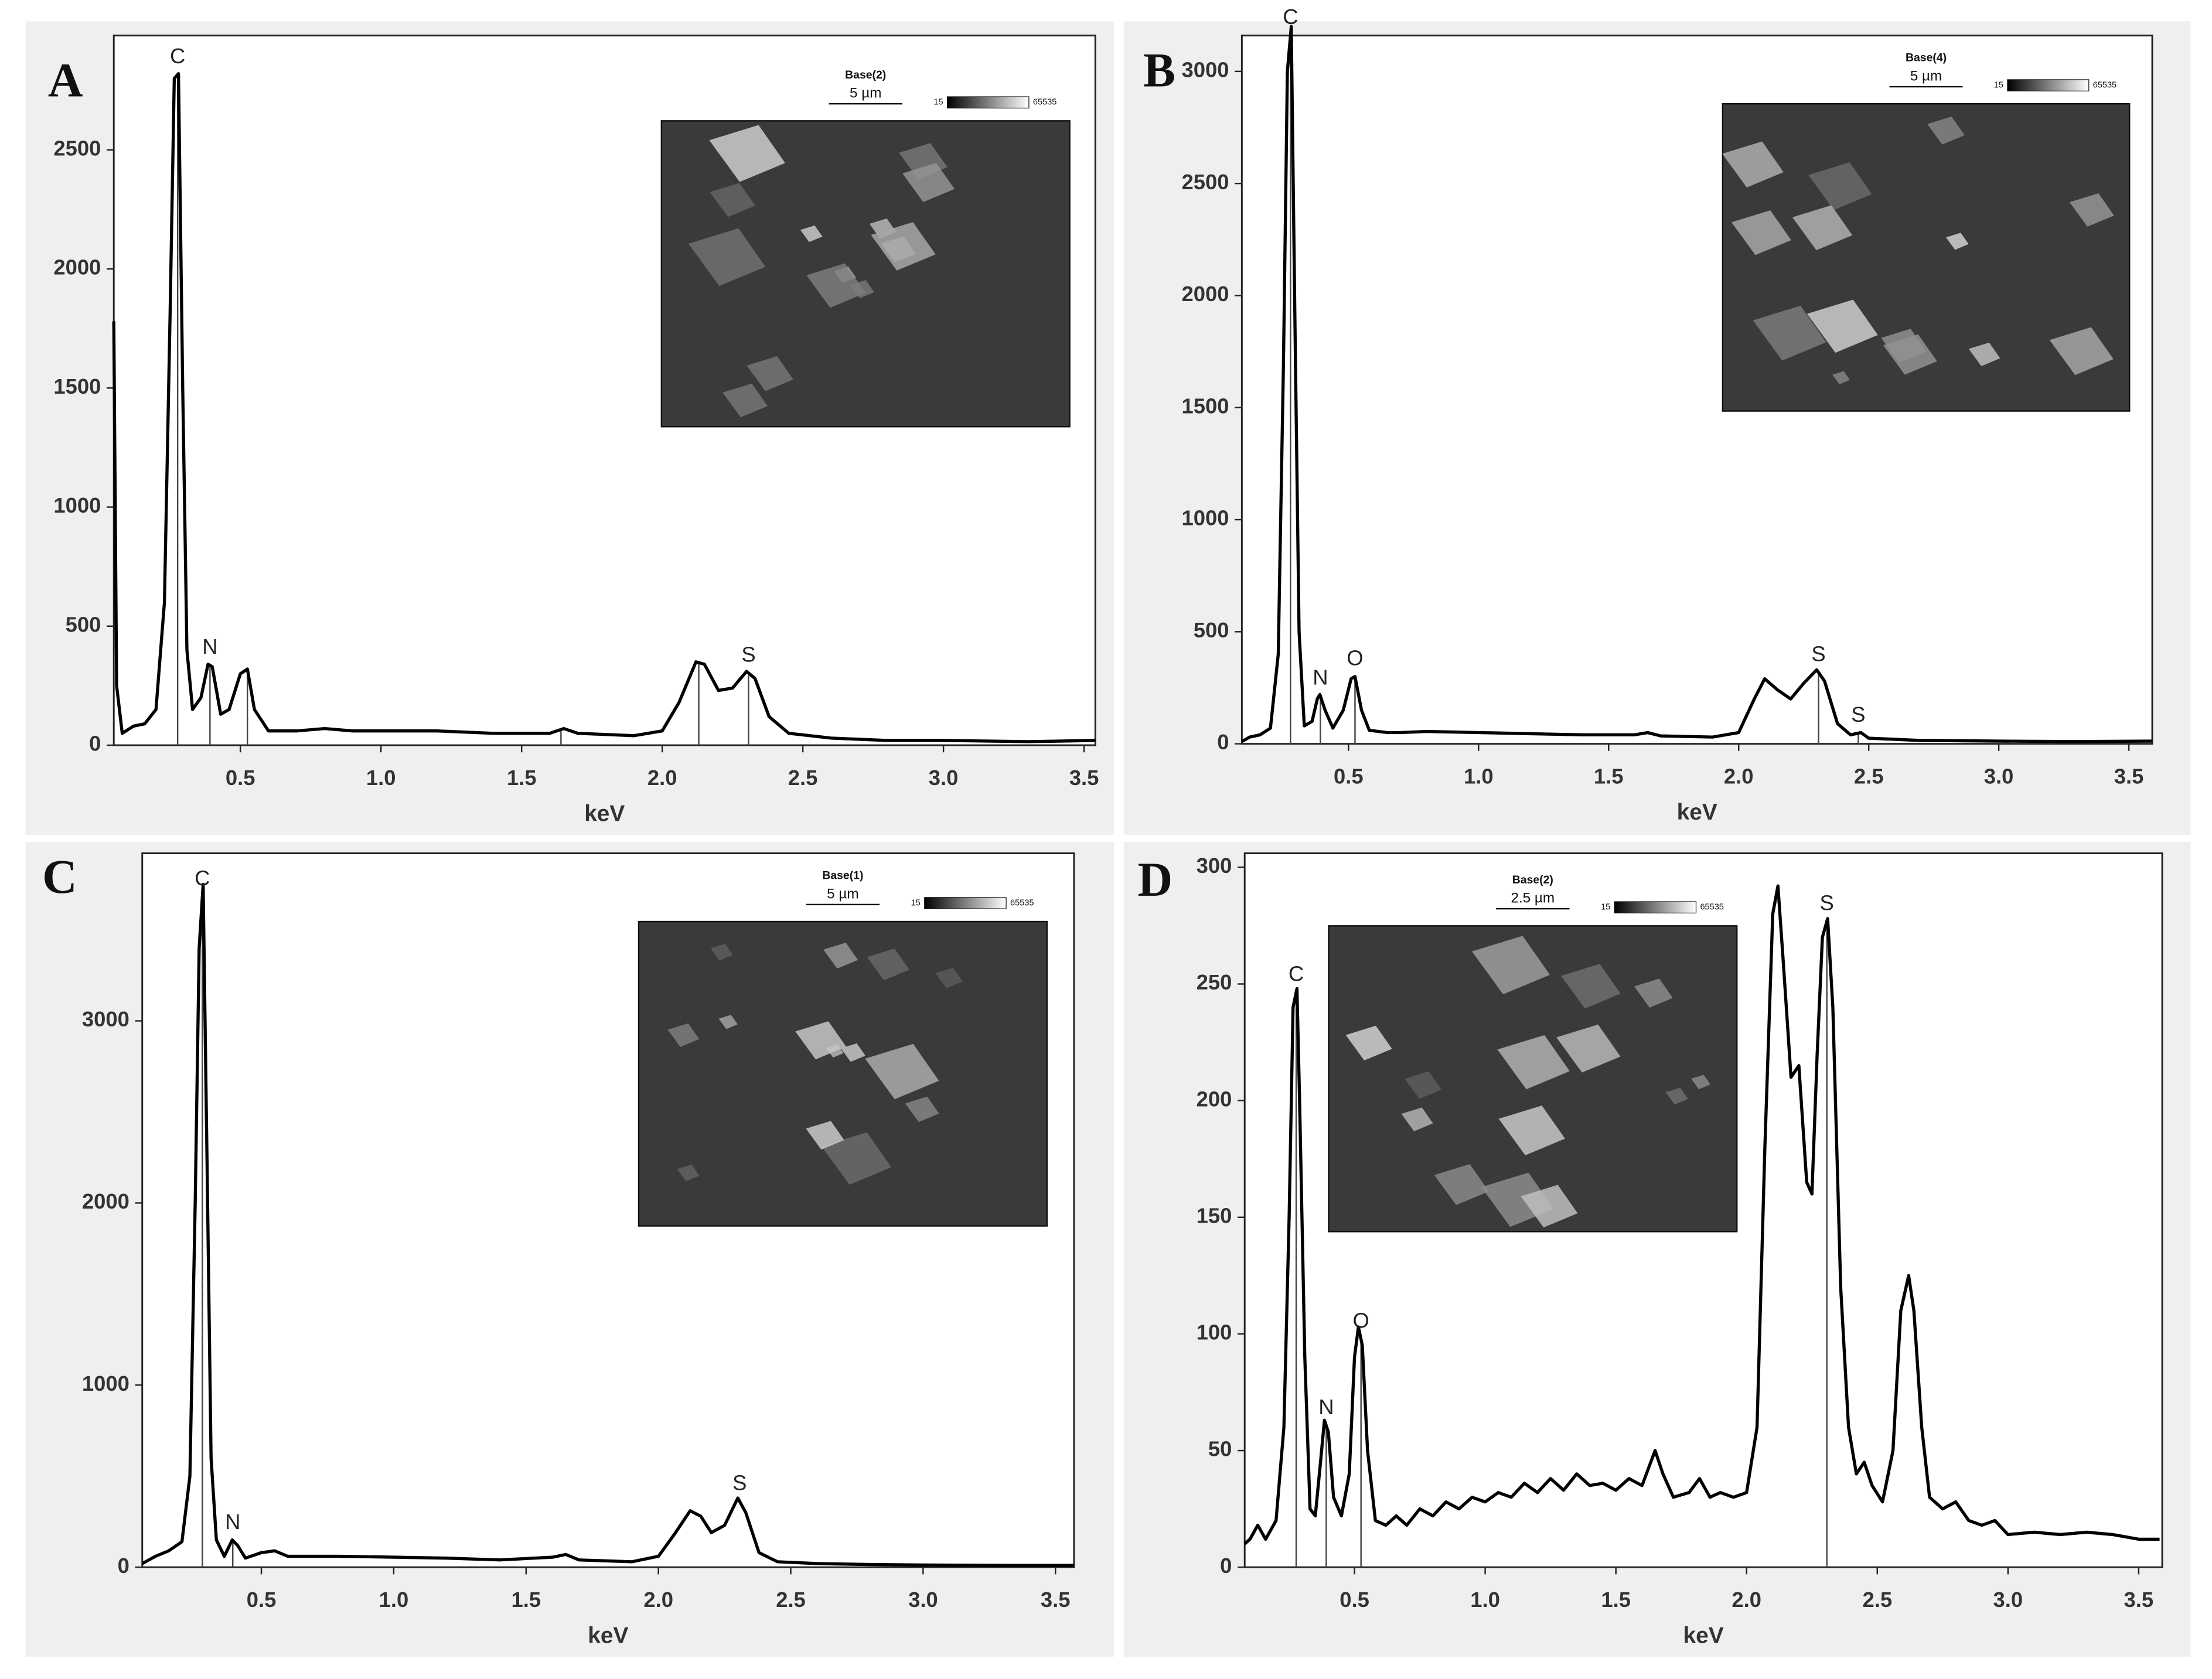 This screenshot has height=1679, width=2212. What do you see at coordinates (1214, 1332) in the screenshot?
I see `y-tick-label: 100` at bounding box center [1214, 1332].